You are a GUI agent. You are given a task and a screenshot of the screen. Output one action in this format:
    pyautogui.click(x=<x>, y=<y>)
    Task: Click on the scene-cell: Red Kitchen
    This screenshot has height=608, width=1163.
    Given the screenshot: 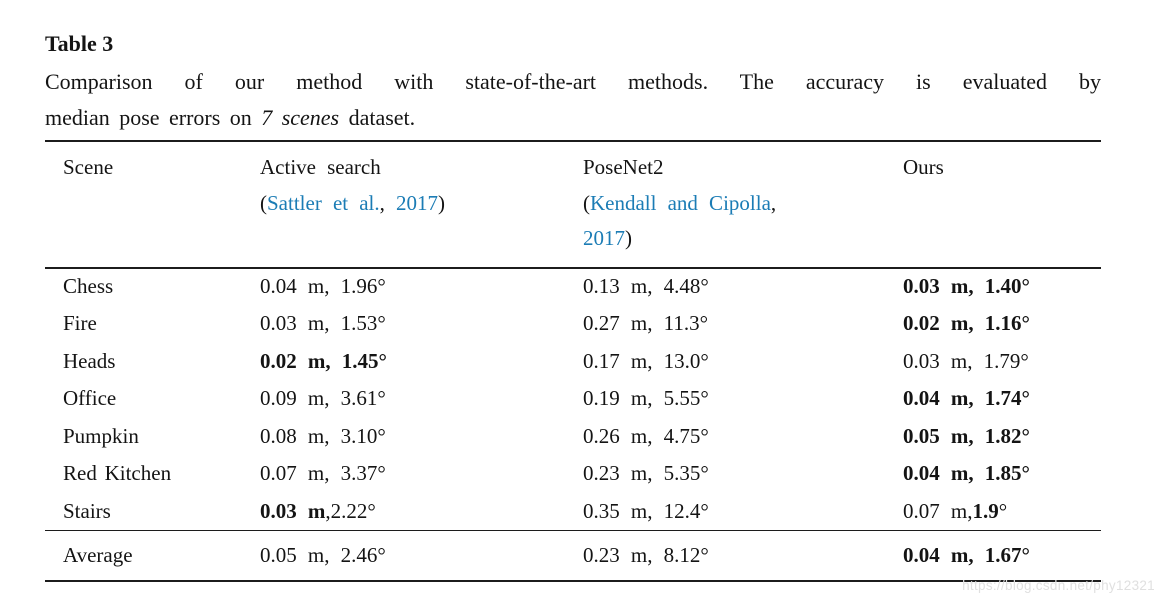 What is the action you would take?
    pyautogui.click(x=117, y=473)
    